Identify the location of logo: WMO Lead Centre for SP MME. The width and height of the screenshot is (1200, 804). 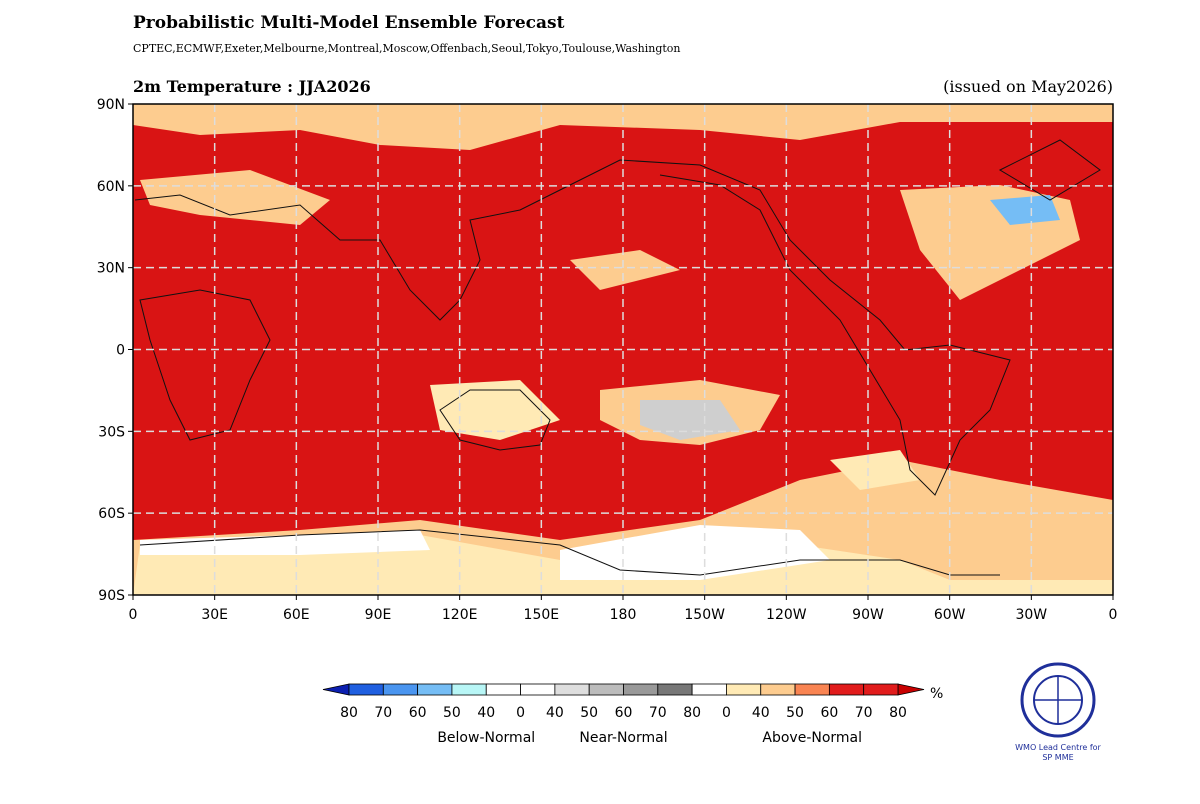
(1058, 712).